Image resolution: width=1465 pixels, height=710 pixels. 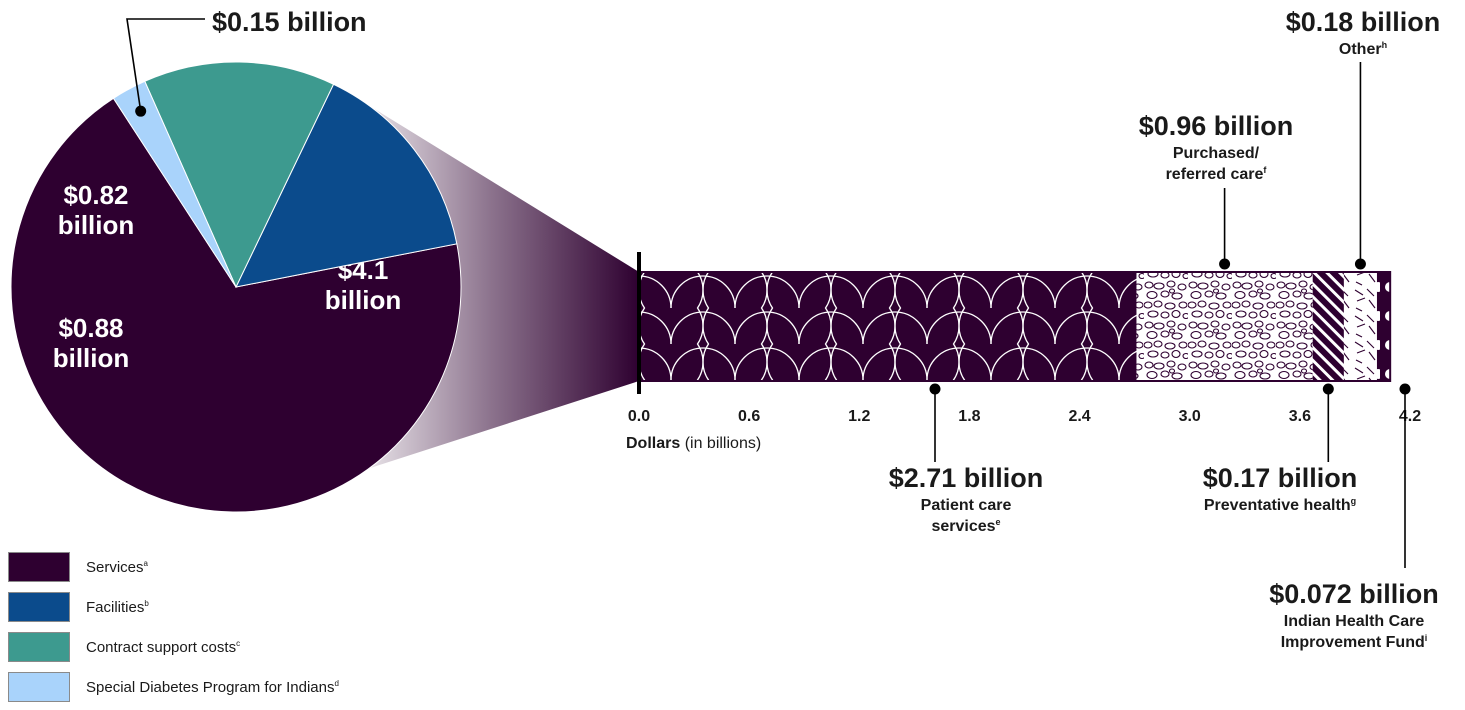 What do you see at coordinates (1363, 22) in the screenshot?
I see `bar-callout-value: $0.18 billion` at bounding box center [1363, 22].